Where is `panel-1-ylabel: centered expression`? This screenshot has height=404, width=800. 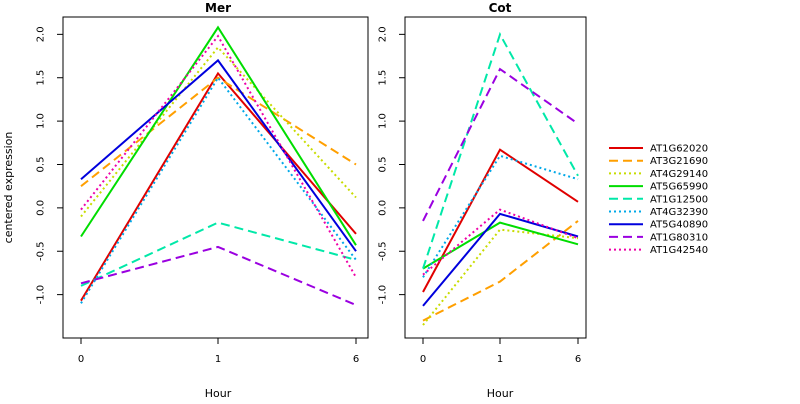 panel-1-ylabel: centered expression is located at coordinates (8, 188).